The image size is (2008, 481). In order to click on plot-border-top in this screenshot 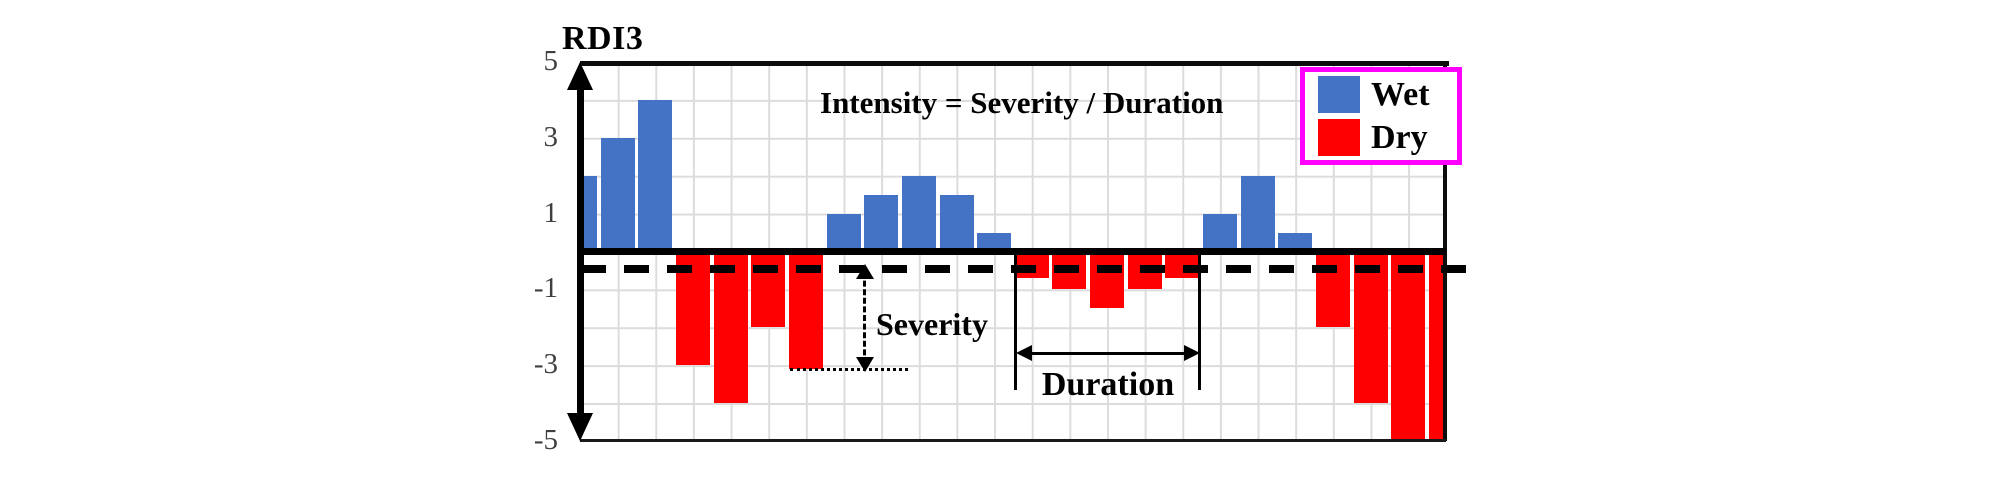, I will do `click(1014, 63)`.